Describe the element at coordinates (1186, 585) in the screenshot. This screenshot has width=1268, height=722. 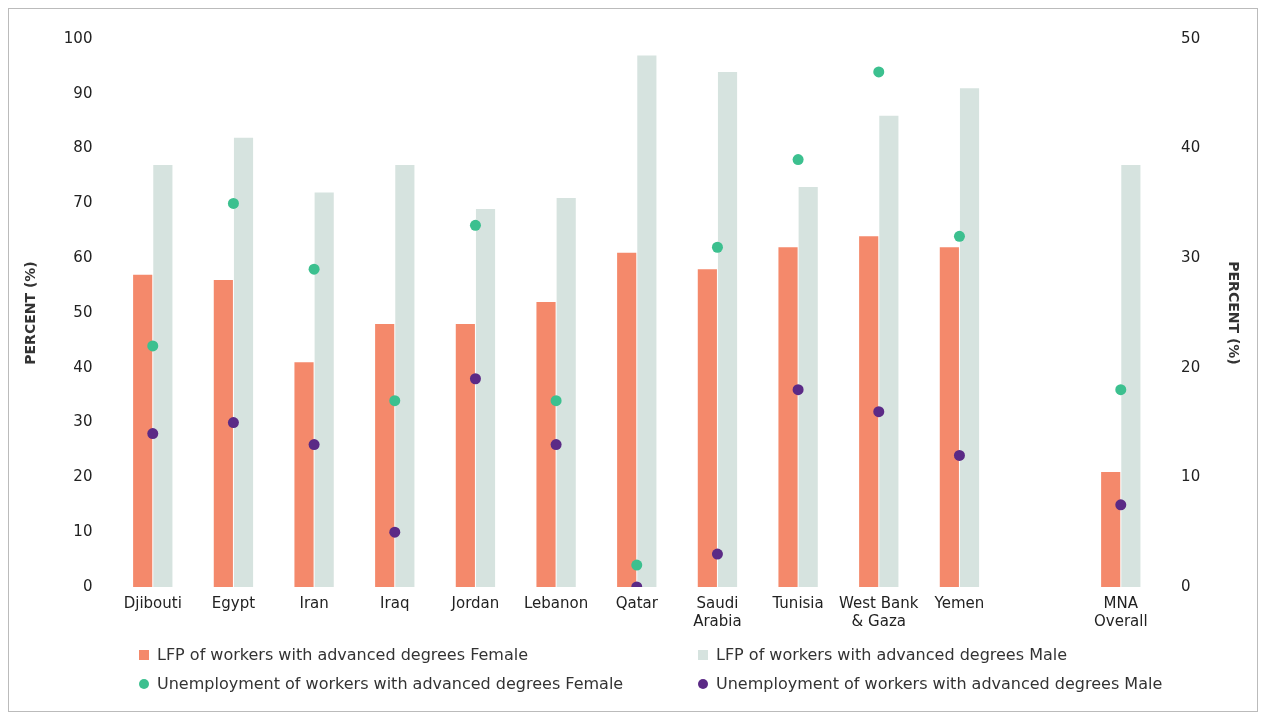
I see `y2-tick-label: 0` at that location.